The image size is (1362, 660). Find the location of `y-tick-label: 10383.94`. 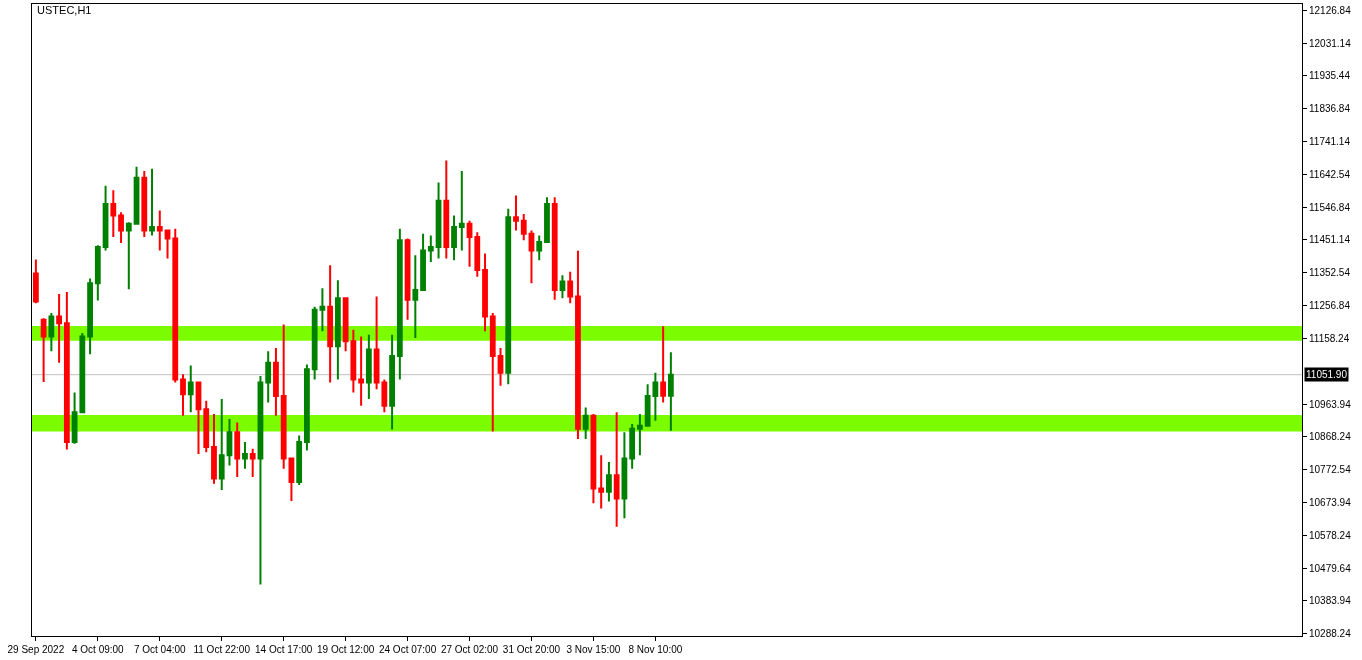

y-tick-label: 10383.94 is located at coordinates (1330, 601).